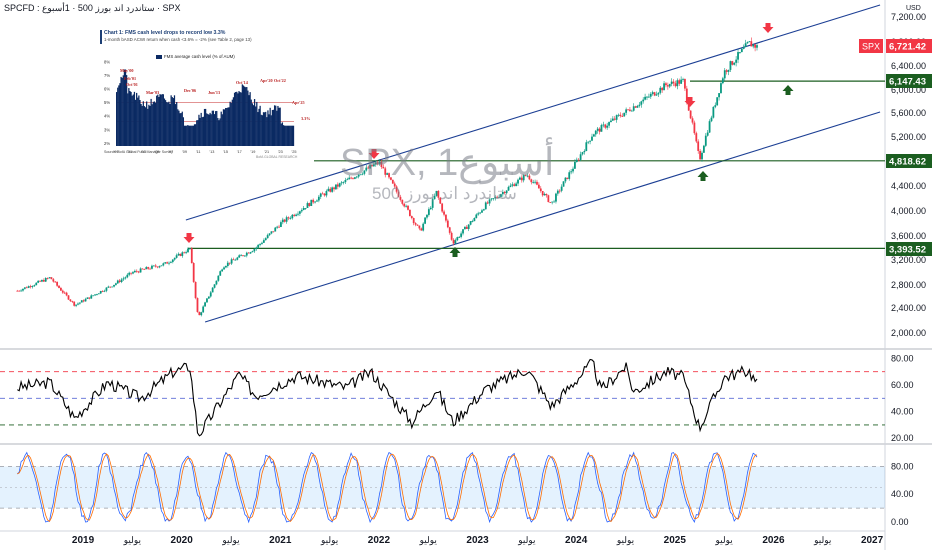  Describe the element at coordinates (773, 540) in the screenshot. I see `time-tick-label: 2026` at that location.